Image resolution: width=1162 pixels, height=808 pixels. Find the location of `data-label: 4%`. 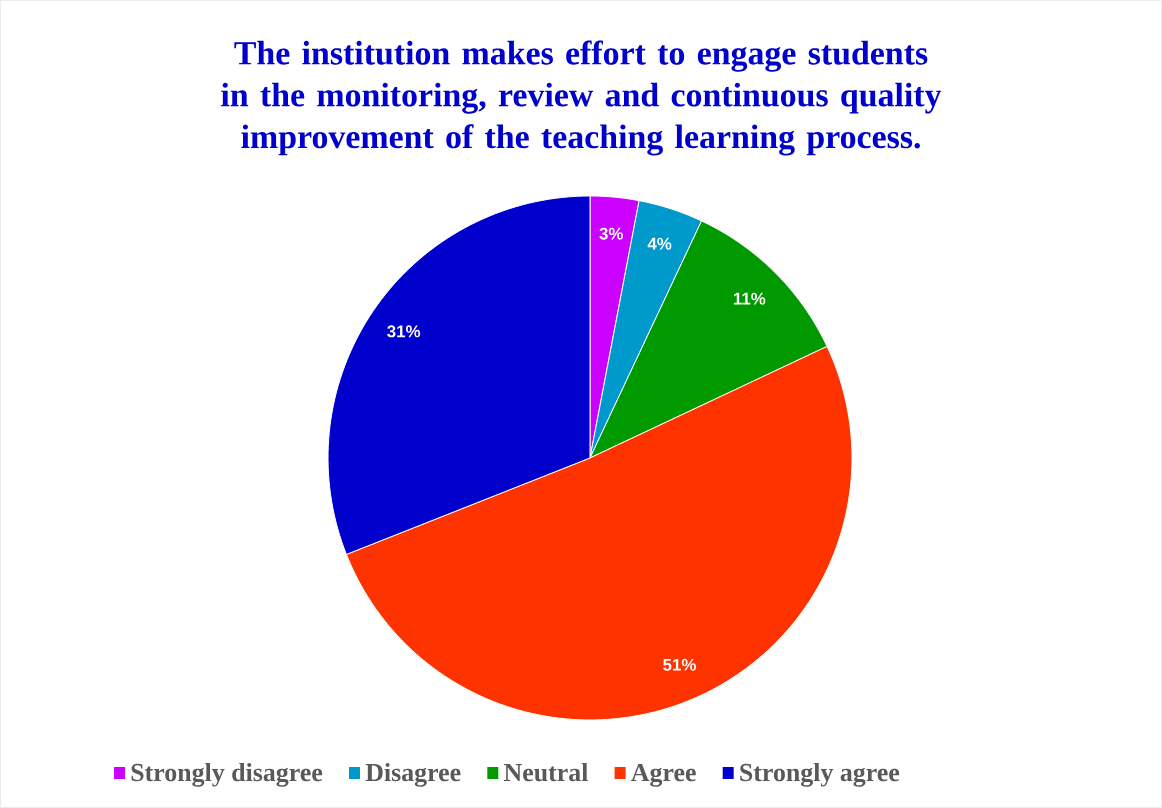

data-label: 4% is located at coordinates (659, 243).